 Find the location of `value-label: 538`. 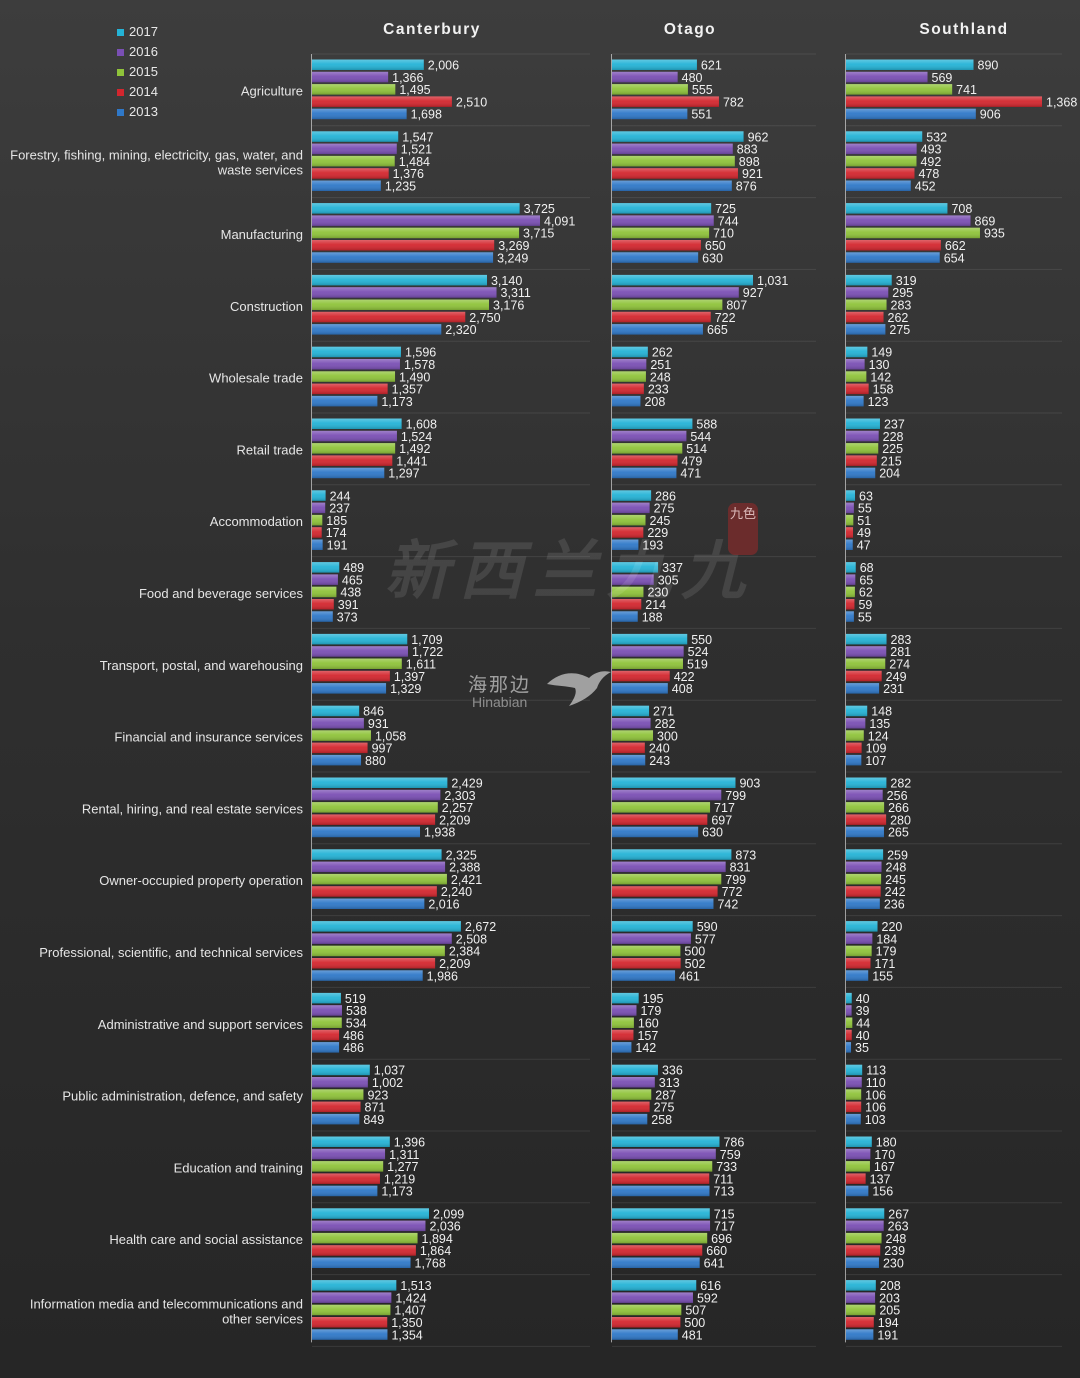

value-label: 538 is located at coordinates (356, 1011).